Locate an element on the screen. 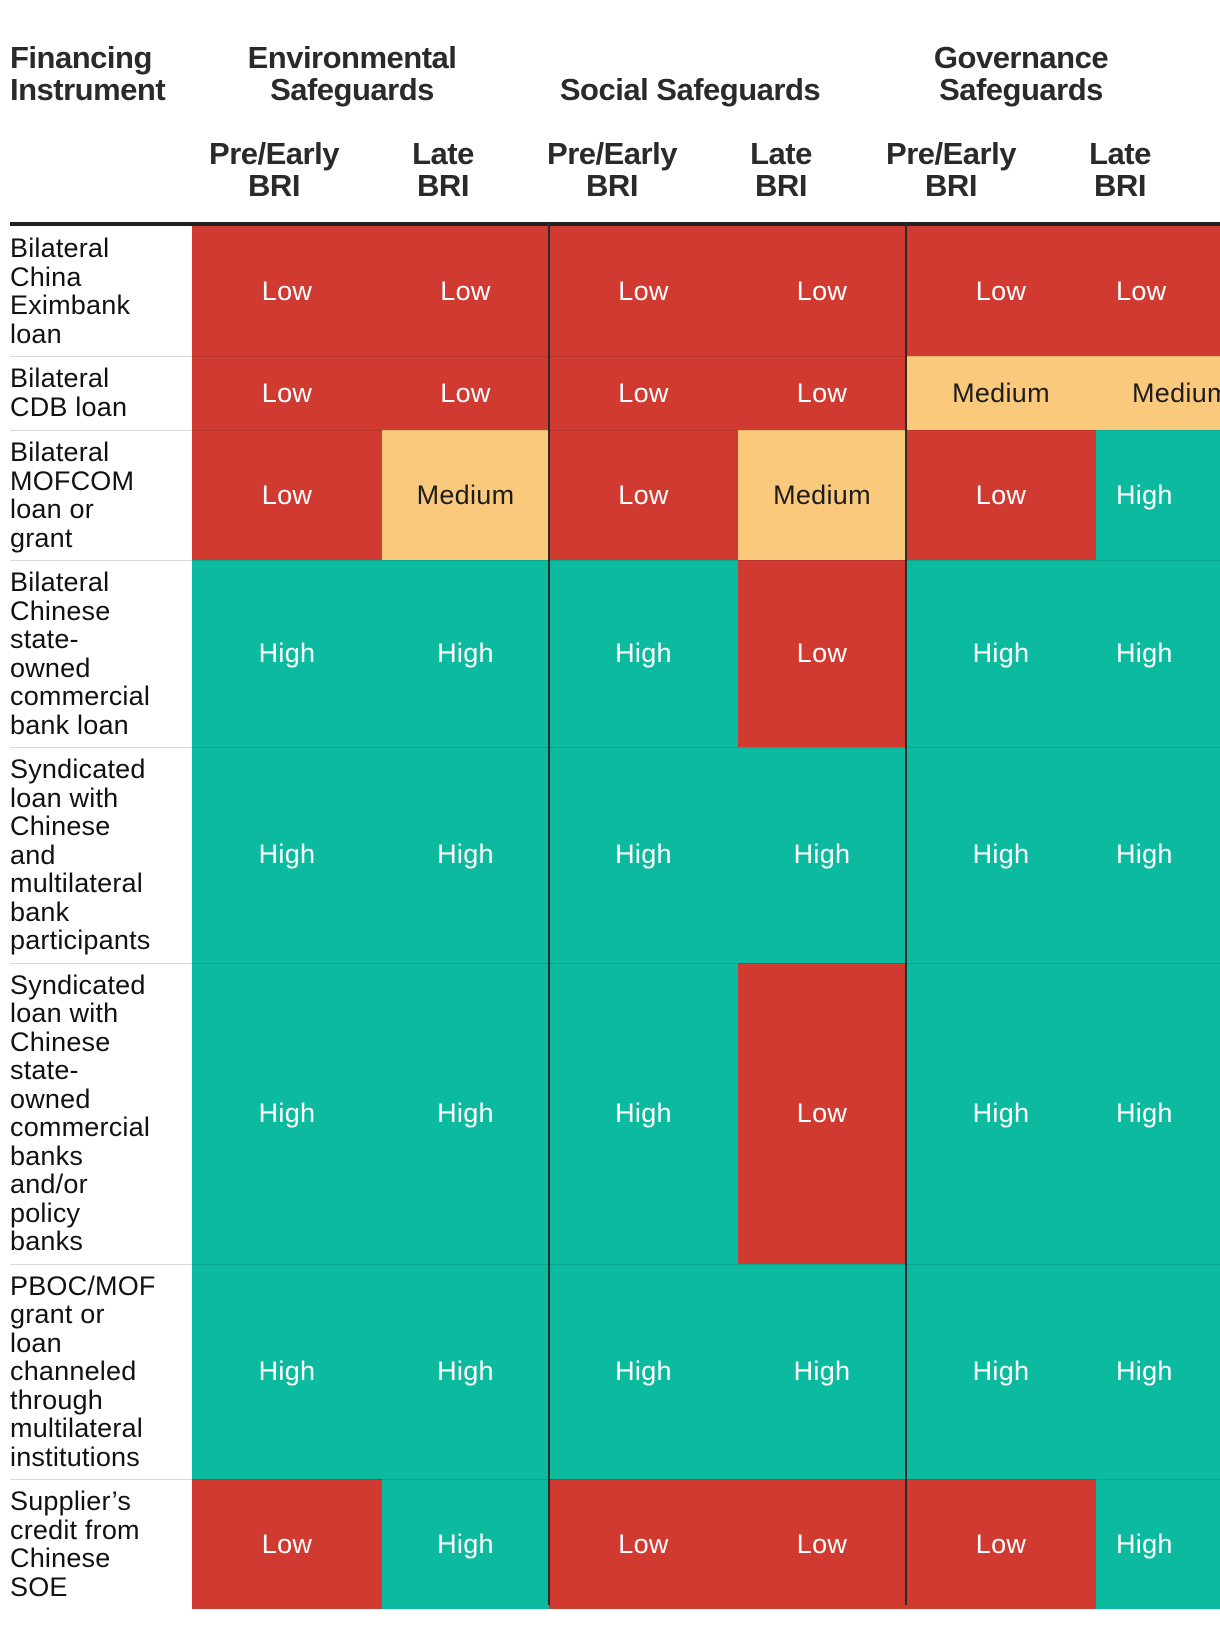 This screenshot has width=1220, height=1642. row-label: Supplier’s credit from Chinese SOE is located at coordinates (75, 1544).